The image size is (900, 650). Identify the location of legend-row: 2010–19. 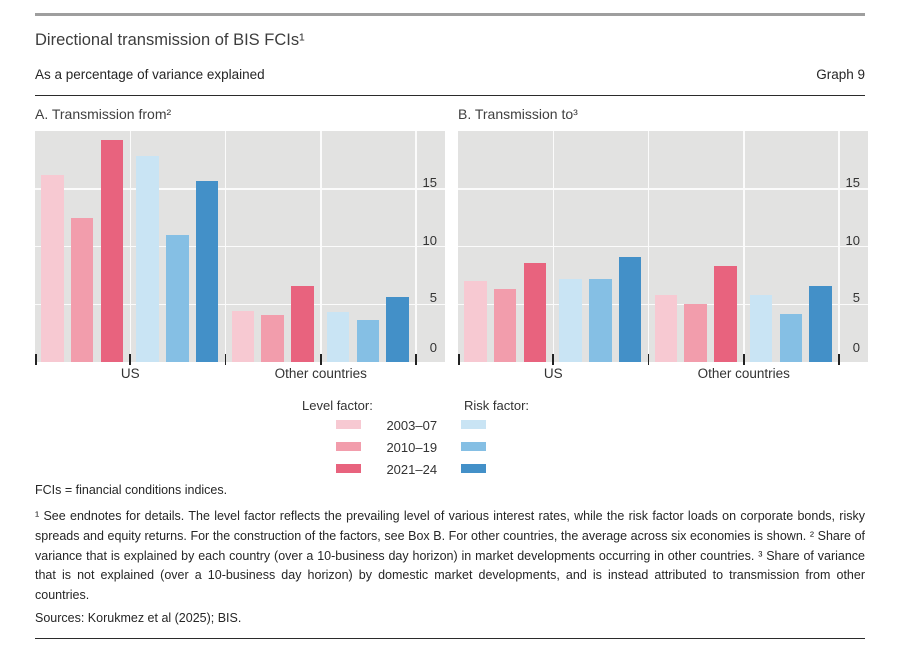
(386, 450).